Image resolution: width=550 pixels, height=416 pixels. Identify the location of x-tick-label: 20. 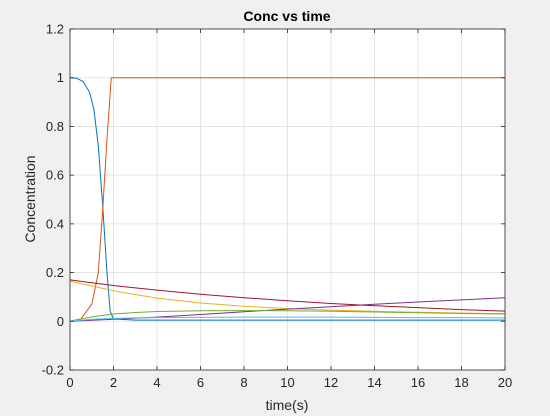
(505, 382).